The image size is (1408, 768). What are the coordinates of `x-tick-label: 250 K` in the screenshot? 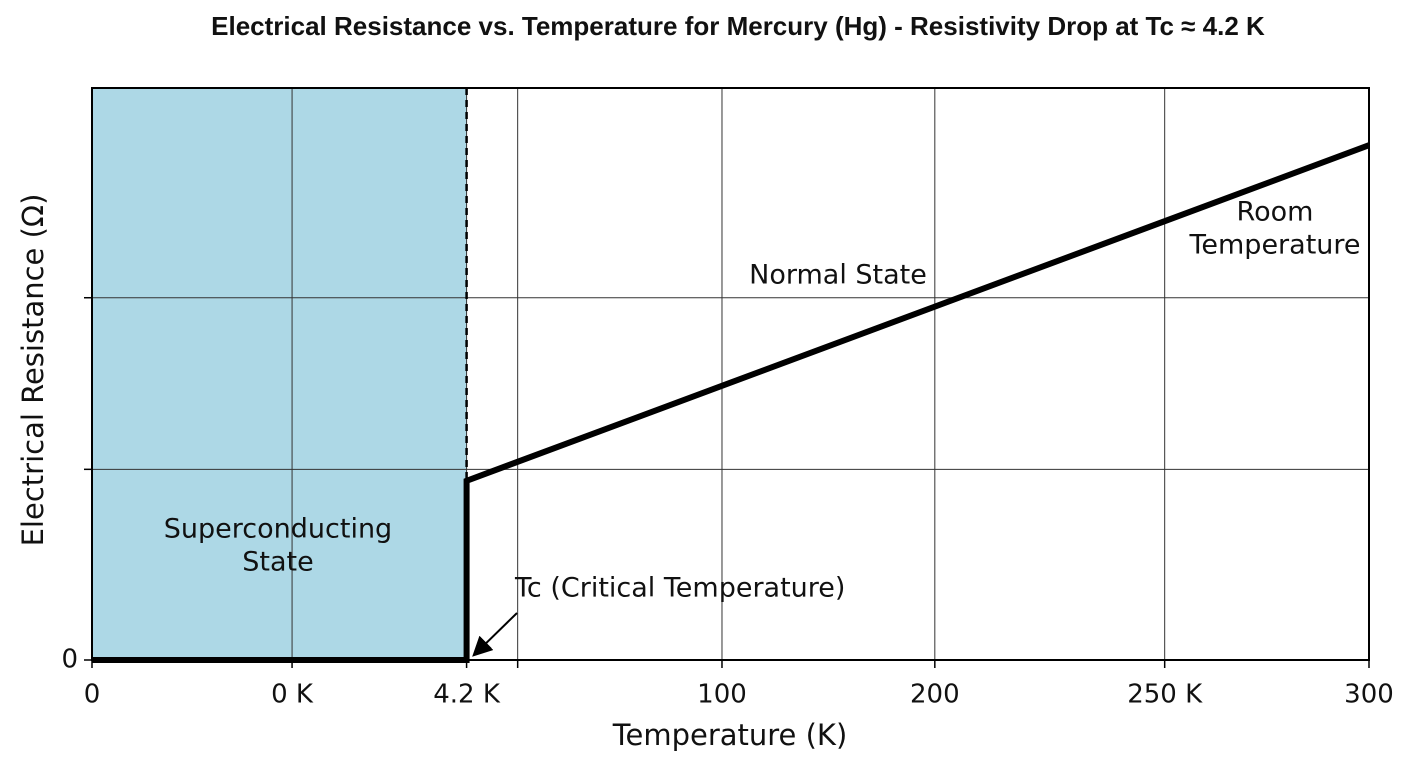 It's located at (1165, 695).